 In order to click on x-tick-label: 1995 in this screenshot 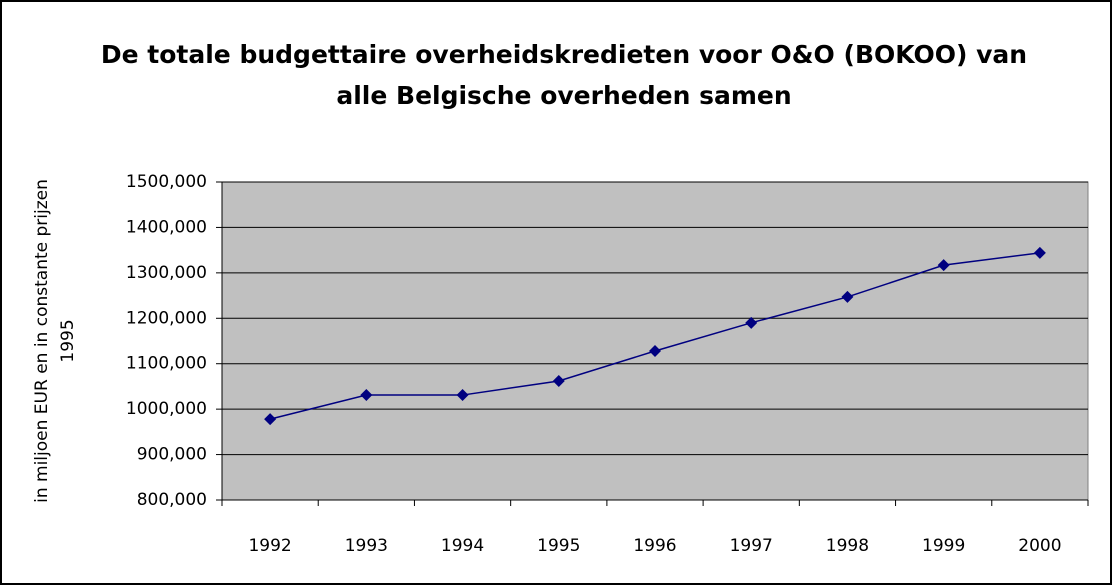, I will do `click(558, 546)`.